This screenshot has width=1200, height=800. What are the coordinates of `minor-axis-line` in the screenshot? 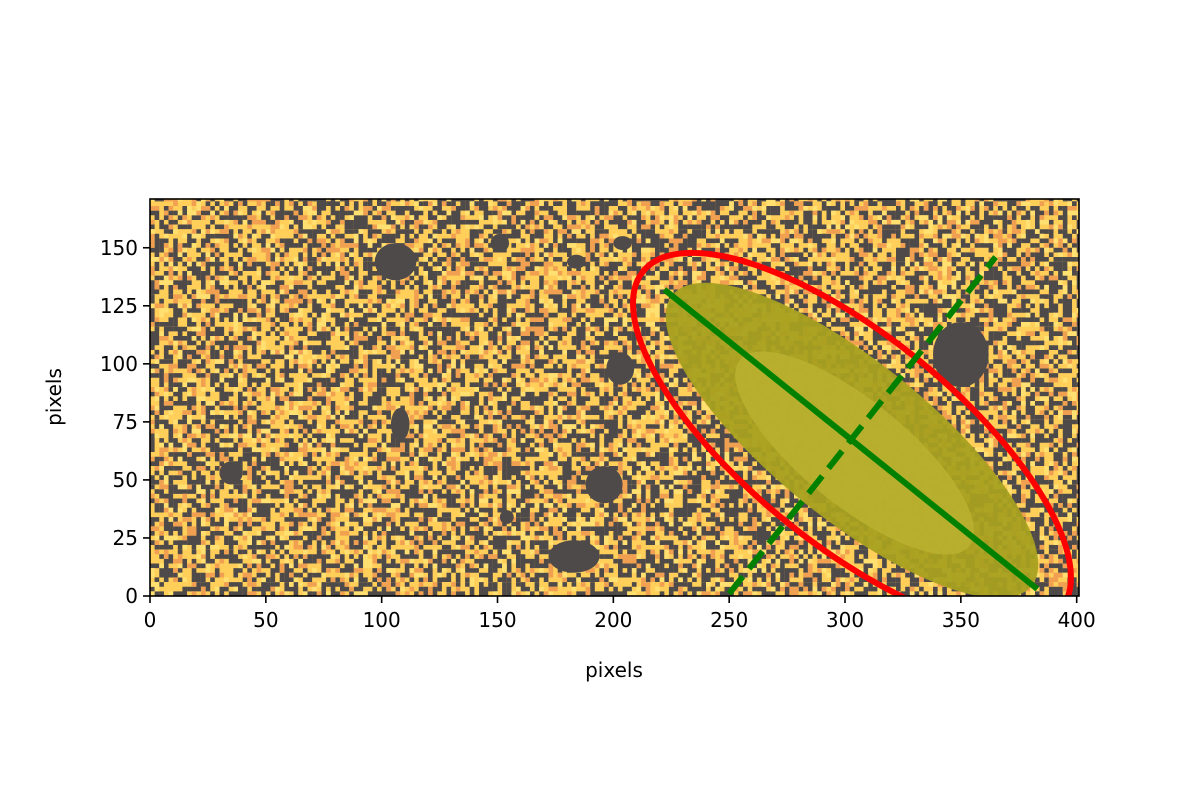 It's located at (862, 425).